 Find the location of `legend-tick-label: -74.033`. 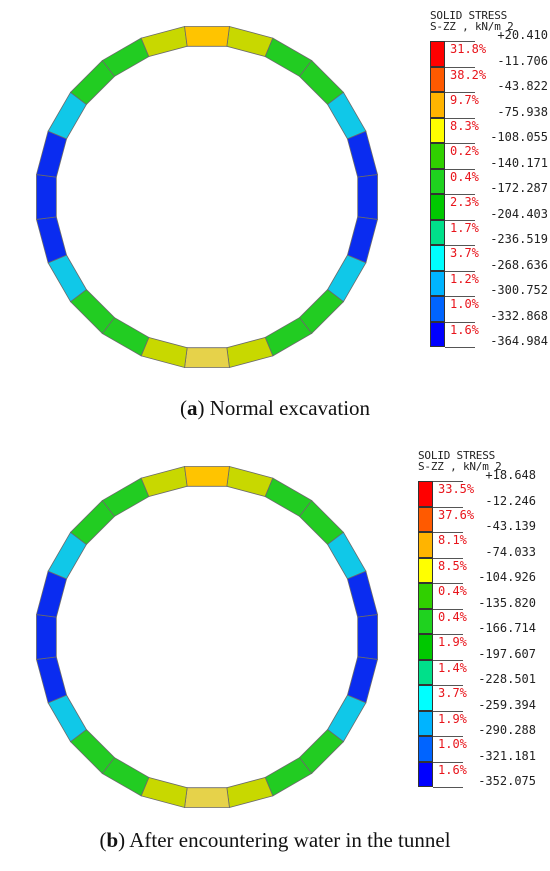

legend-tick-label: -74.033 is located at coordinates (510, 551).